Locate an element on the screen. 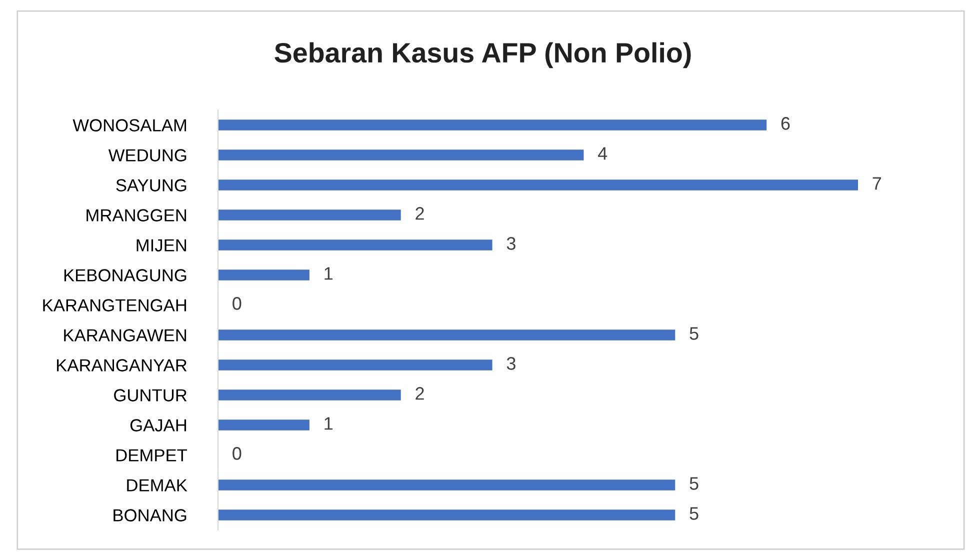 Image resolution: width=966 pixels, height=552 pixels. y-tick-label: KARANGAWEN is located at coordinates (125, 335).